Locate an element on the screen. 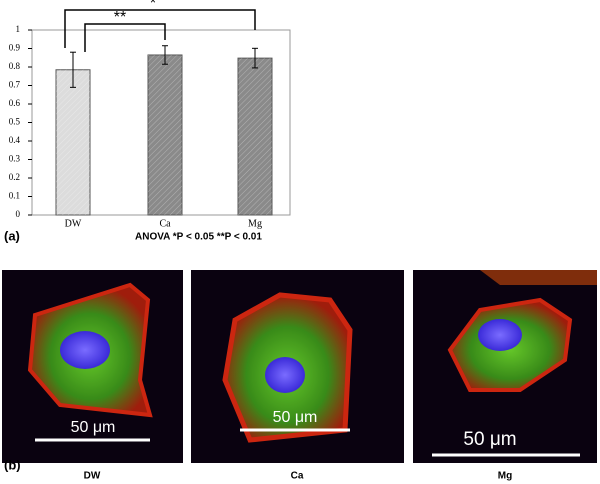 Image resolution: width=600 pixels, height=484 pixels. y-tick-label: 0.9 is located at coordinates (15, 48).